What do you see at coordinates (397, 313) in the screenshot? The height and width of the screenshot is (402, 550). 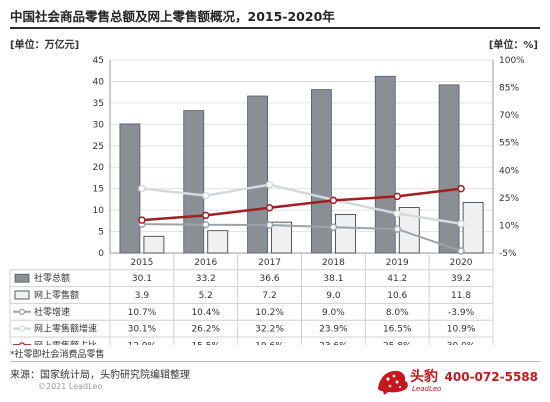 I see `data-label: 8.0%` at bounding box center [397, 313].